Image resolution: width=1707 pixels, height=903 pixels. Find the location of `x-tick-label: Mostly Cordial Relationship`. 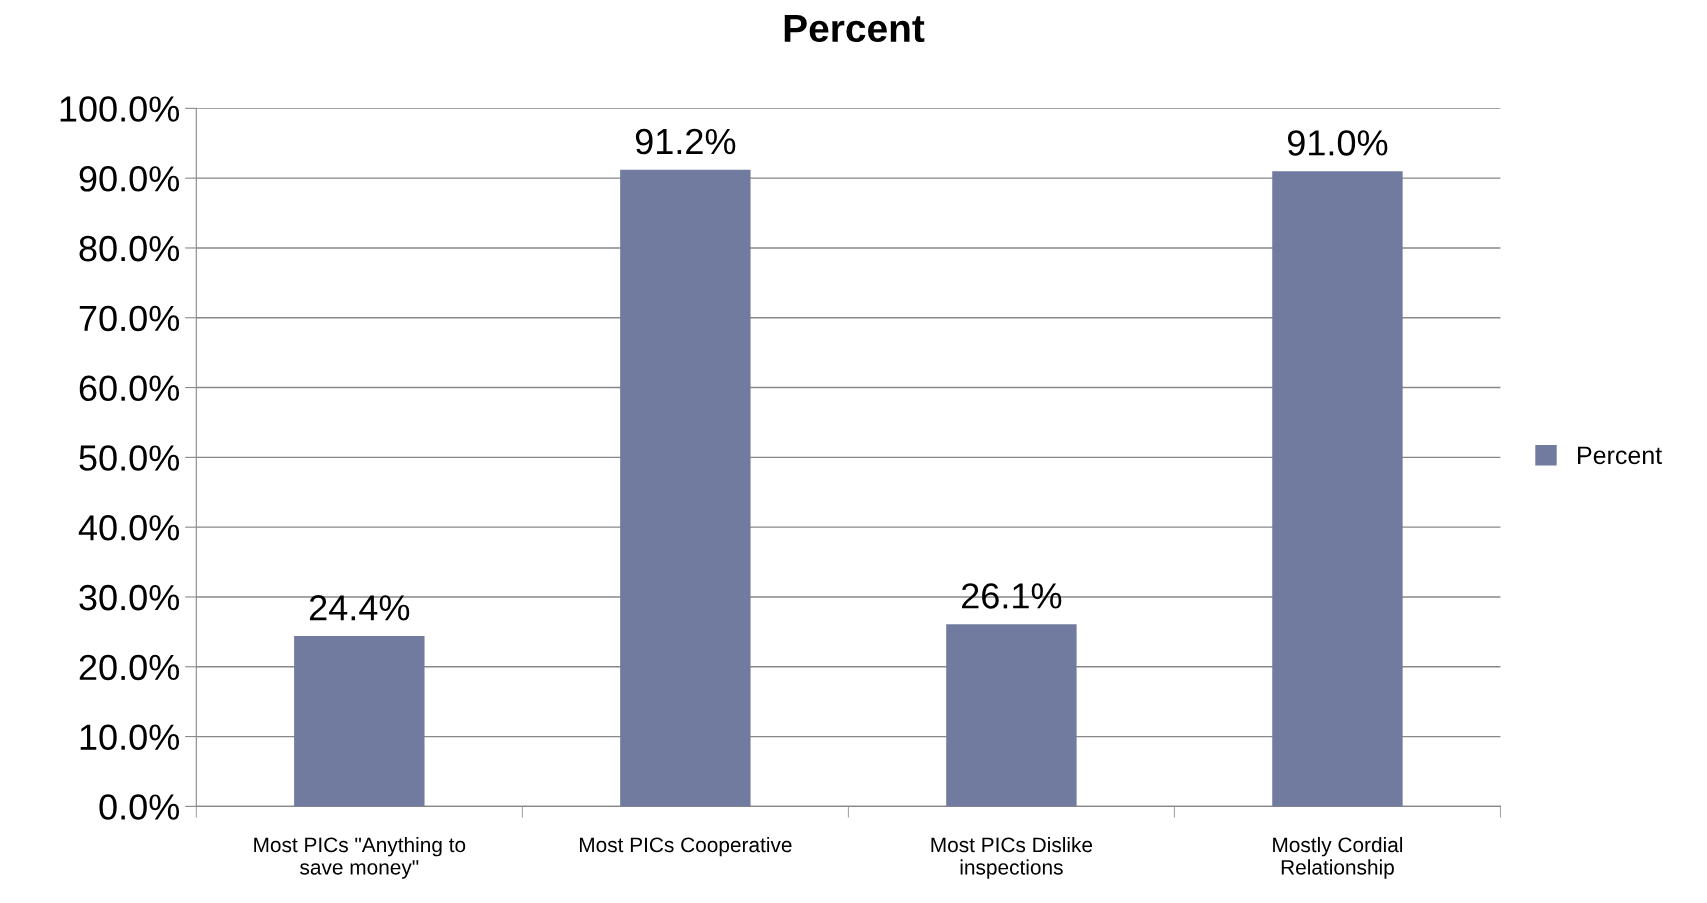

x-tick-label: Mostly Cordial Relationship is located at coordinates (1338, 857).